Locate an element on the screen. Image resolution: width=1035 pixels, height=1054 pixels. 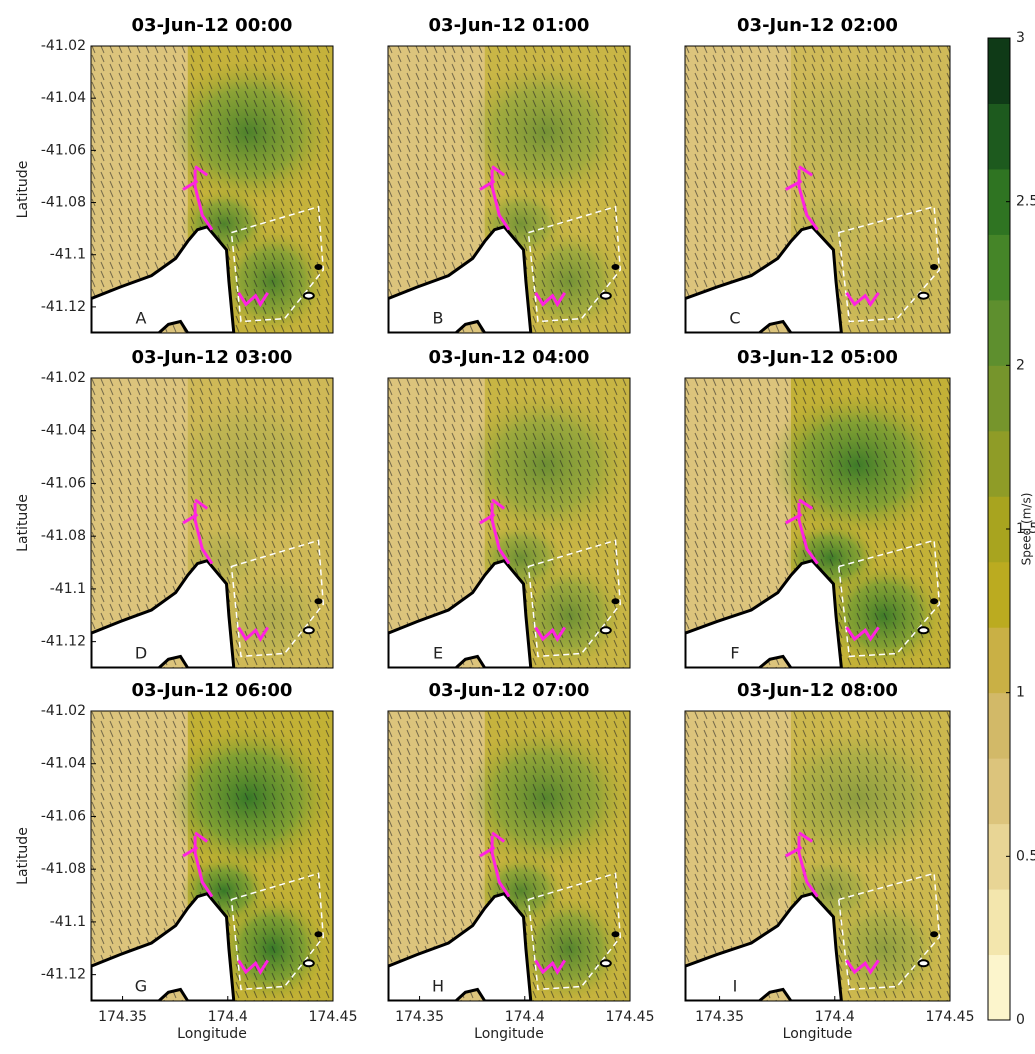
panel-title: 03-Jun-12 04:00 is located at coordinates (509, 357).